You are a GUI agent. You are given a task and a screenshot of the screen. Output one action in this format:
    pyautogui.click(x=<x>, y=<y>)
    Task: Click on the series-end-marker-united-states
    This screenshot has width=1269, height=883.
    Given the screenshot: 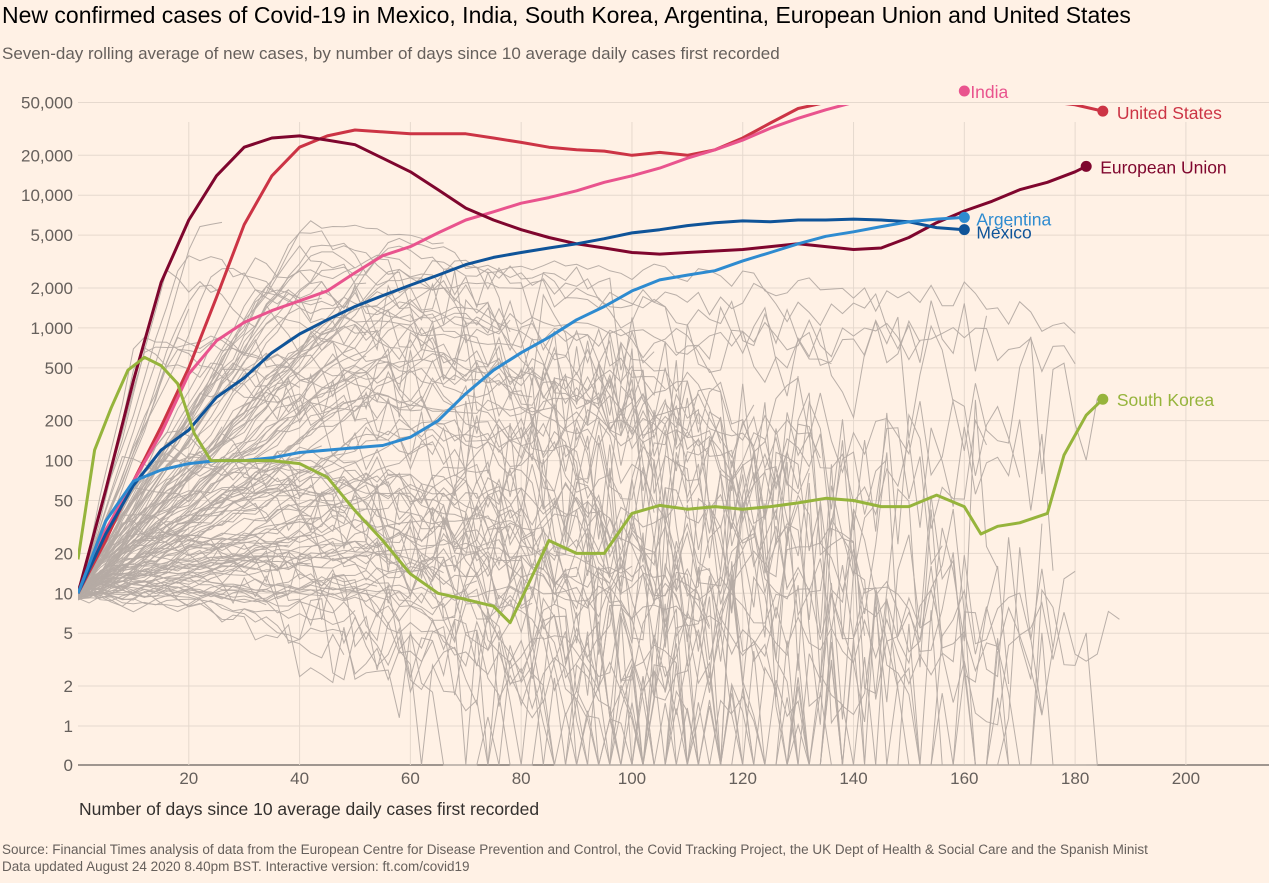 What is the action you would take?
    pyautogui.click(x=1103, y=111)
    